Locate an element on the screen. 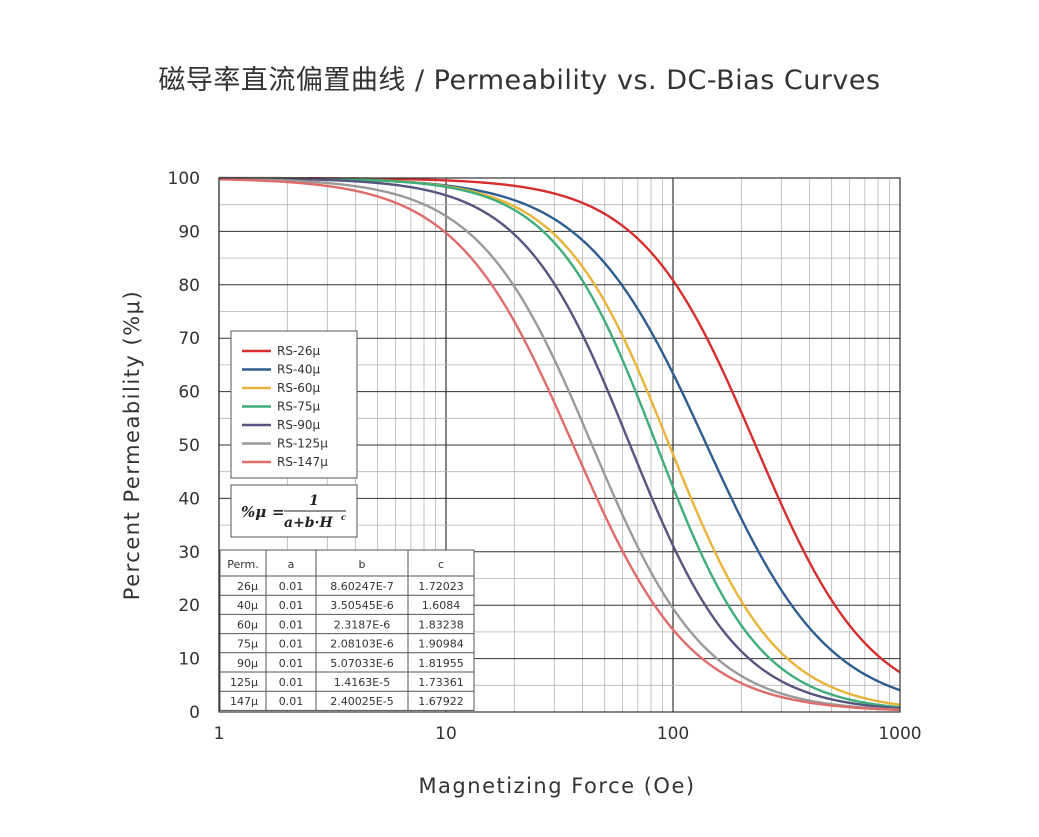 This screenshot has width=1039, height=837. legend-label: RS-60μ is located at coordinates (299, 388).